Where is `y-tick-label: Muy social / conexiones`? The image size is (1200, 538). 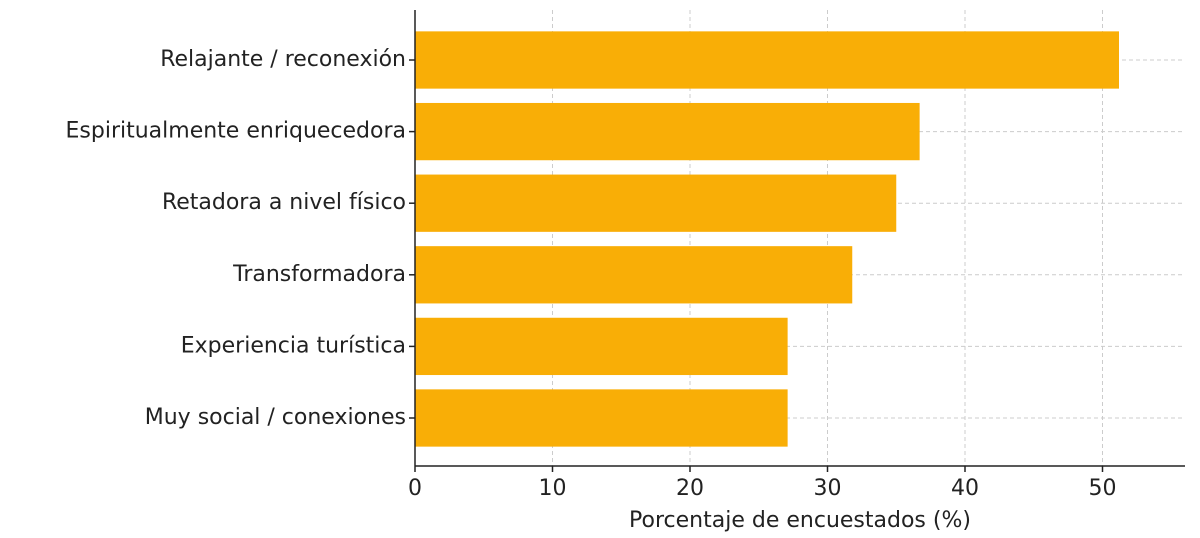
y-tick-label: Muy social / conexiones is located at coordinates (275, 417).